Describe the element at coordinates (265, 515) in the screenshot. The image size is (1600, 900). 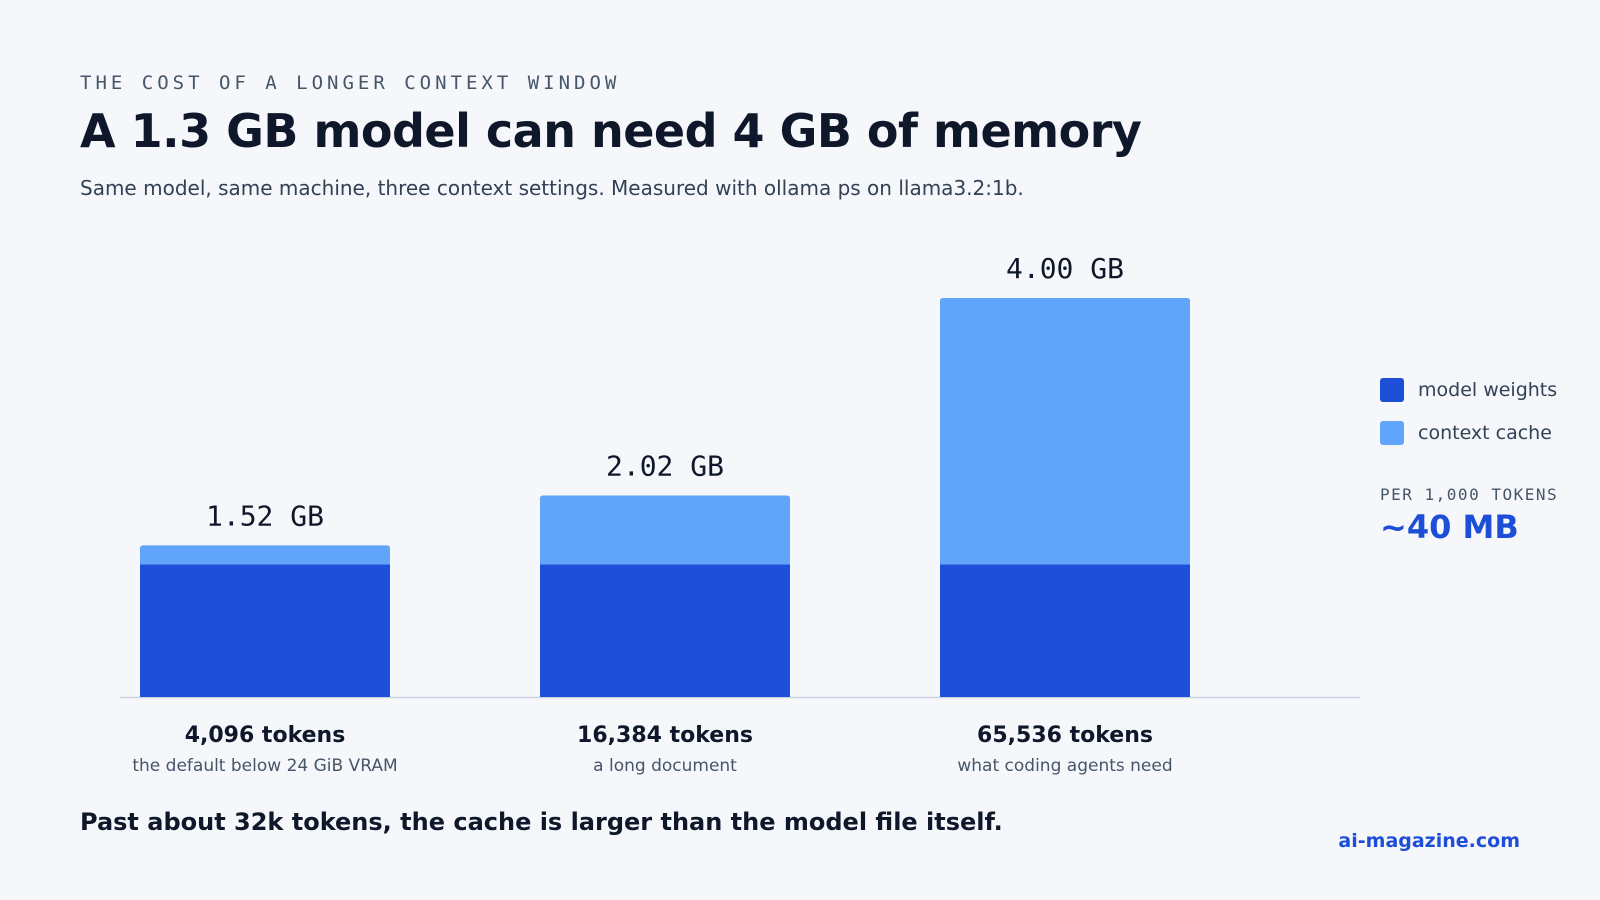
I see `bar-total-label-0: 1.52 GB` at that location.